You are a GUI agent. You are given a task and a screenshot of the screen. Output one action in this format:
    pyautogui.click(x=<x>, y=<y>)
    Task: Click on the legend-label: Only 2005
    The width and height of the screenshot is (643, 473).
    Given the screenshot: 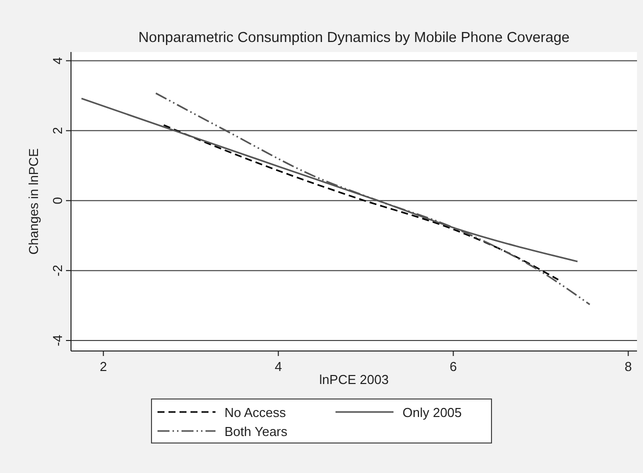 What is the action you would take?
    pyautogui.click(x=432, y=412)
    